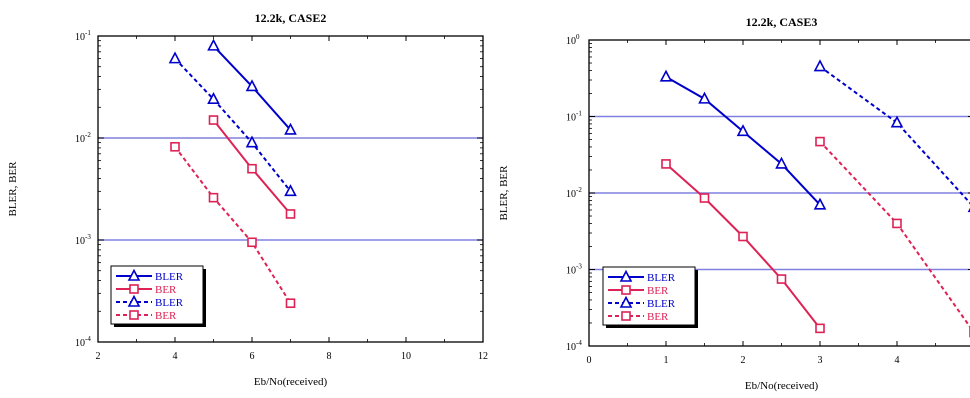 This screenshot has width=970, height=398. What do you see at coordinates (329, 356) in the screenshot?
I see `x-tick-label: 8` at bounding box center [329, 356].